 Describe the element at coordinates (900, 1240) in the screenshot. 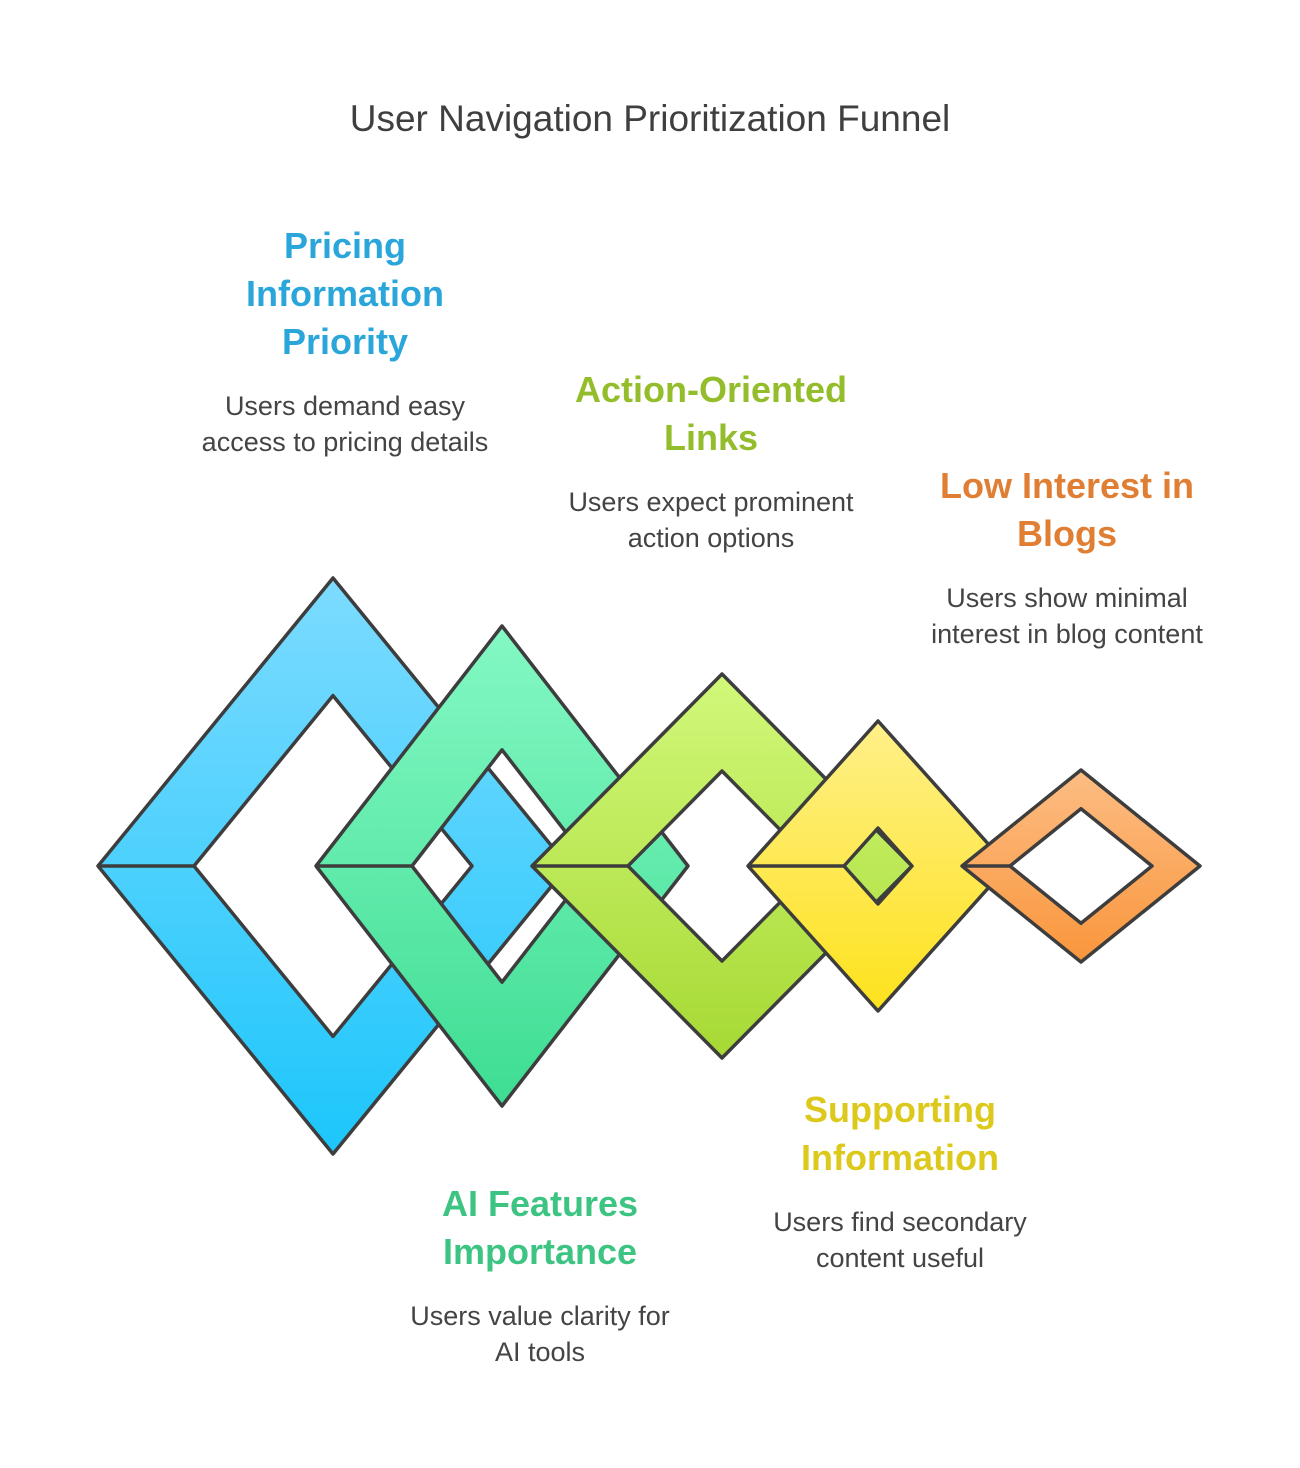

I see `stage-4-description: Users find secondary content useful` at that location.